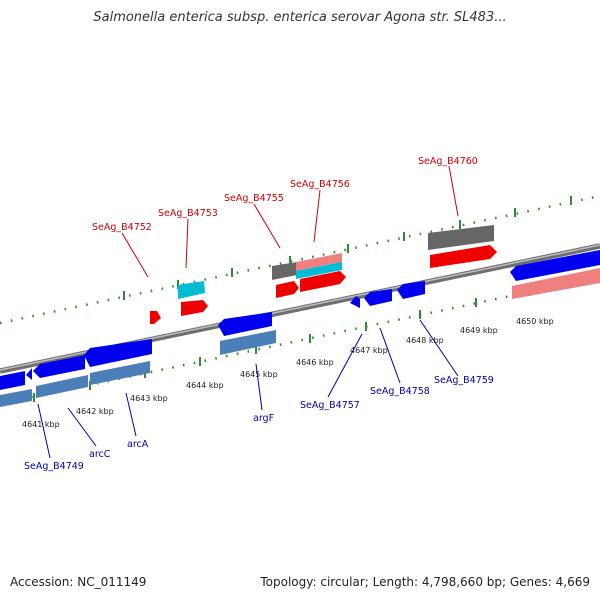 Image resolution: width=600 pixels, height=600 pixels. I want to click on scale-label: 4643 kbp, so click(149, 398).